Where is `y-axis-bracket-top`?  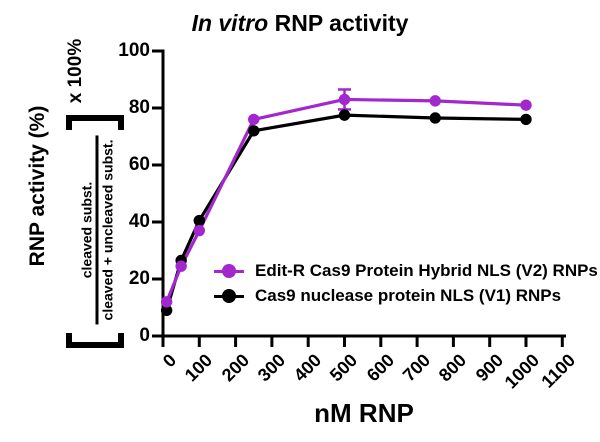 y-axis-bracket-top is located at coordinates (95, 122).